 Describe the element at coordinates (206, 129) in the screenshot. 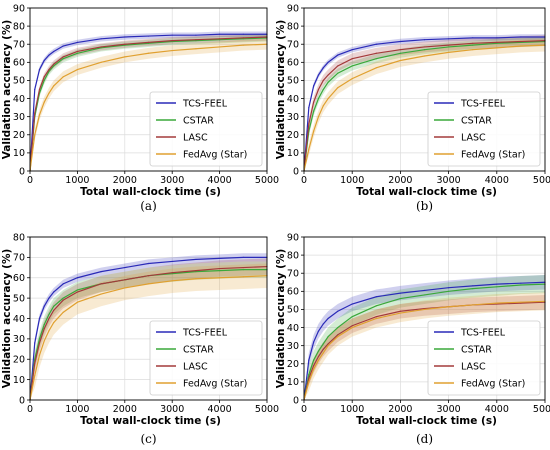

I see `legend-box` at that location.